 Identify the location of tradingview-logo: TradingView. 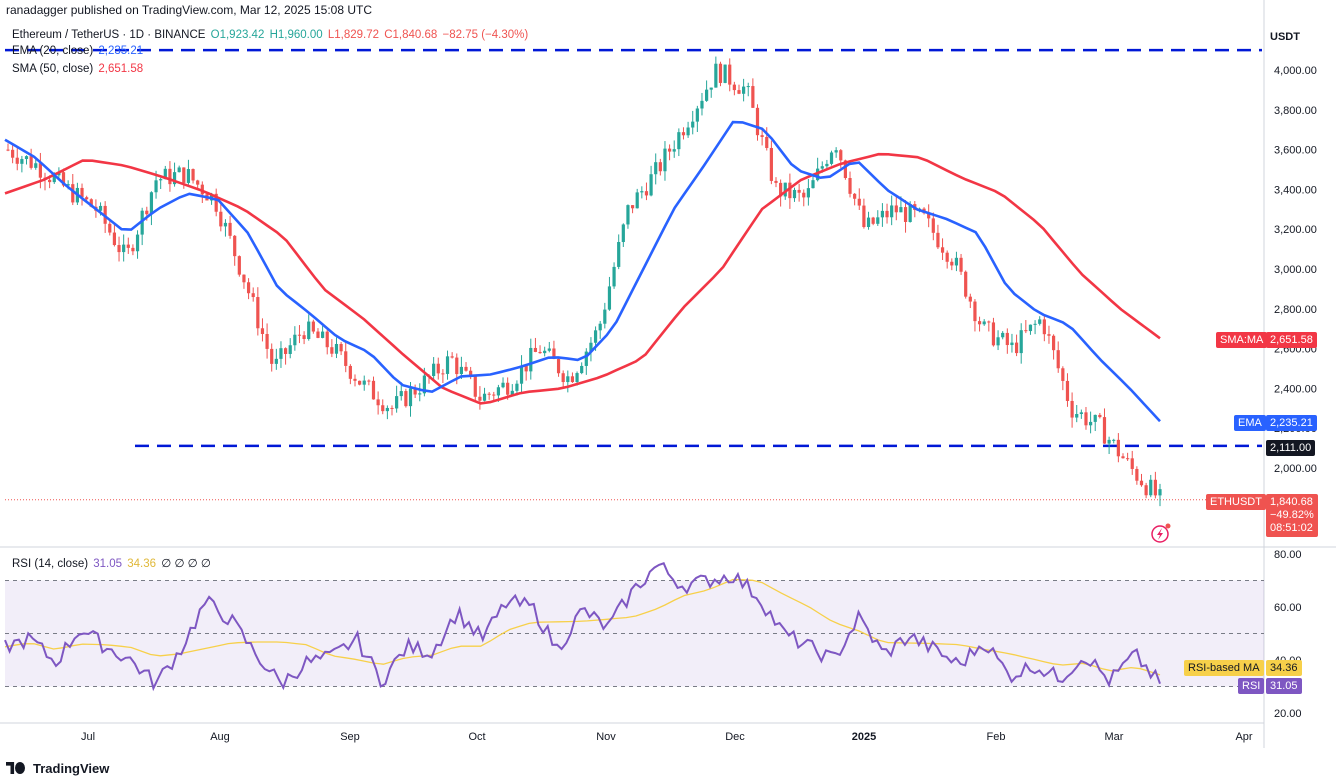
(57, 768).